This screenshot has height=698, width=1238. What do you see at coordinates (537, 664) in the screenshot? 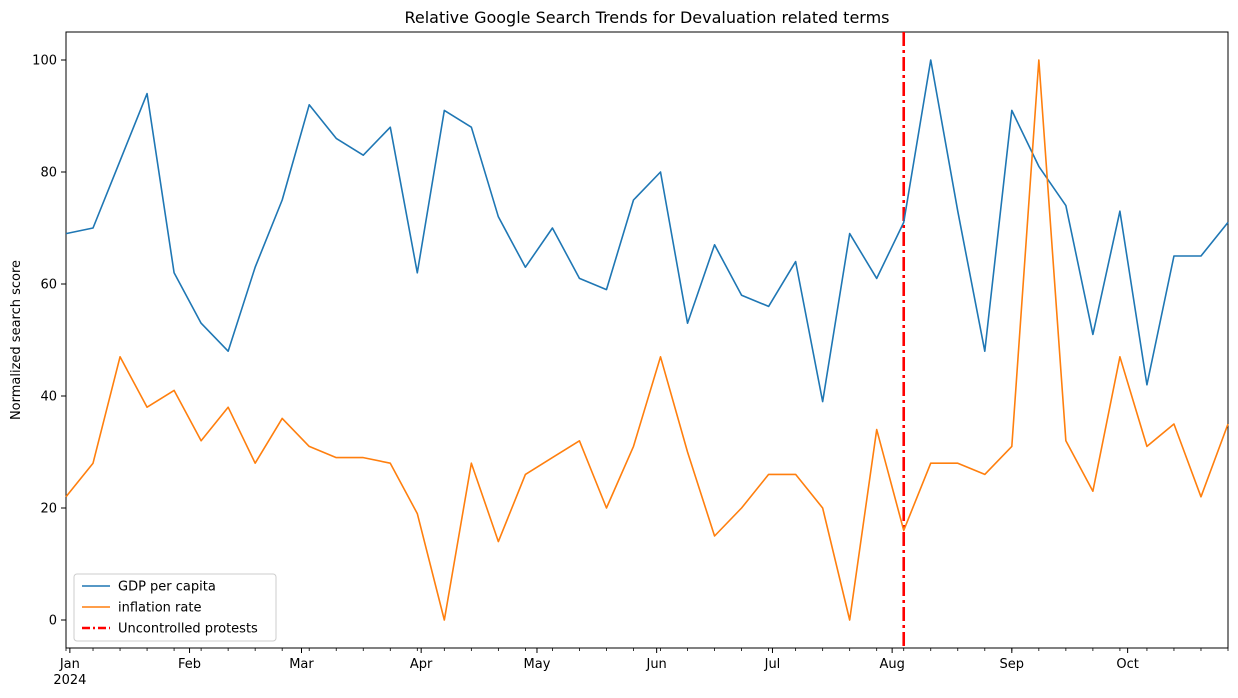
I see `x-tick-label: May` at bounding box center [537, 664].